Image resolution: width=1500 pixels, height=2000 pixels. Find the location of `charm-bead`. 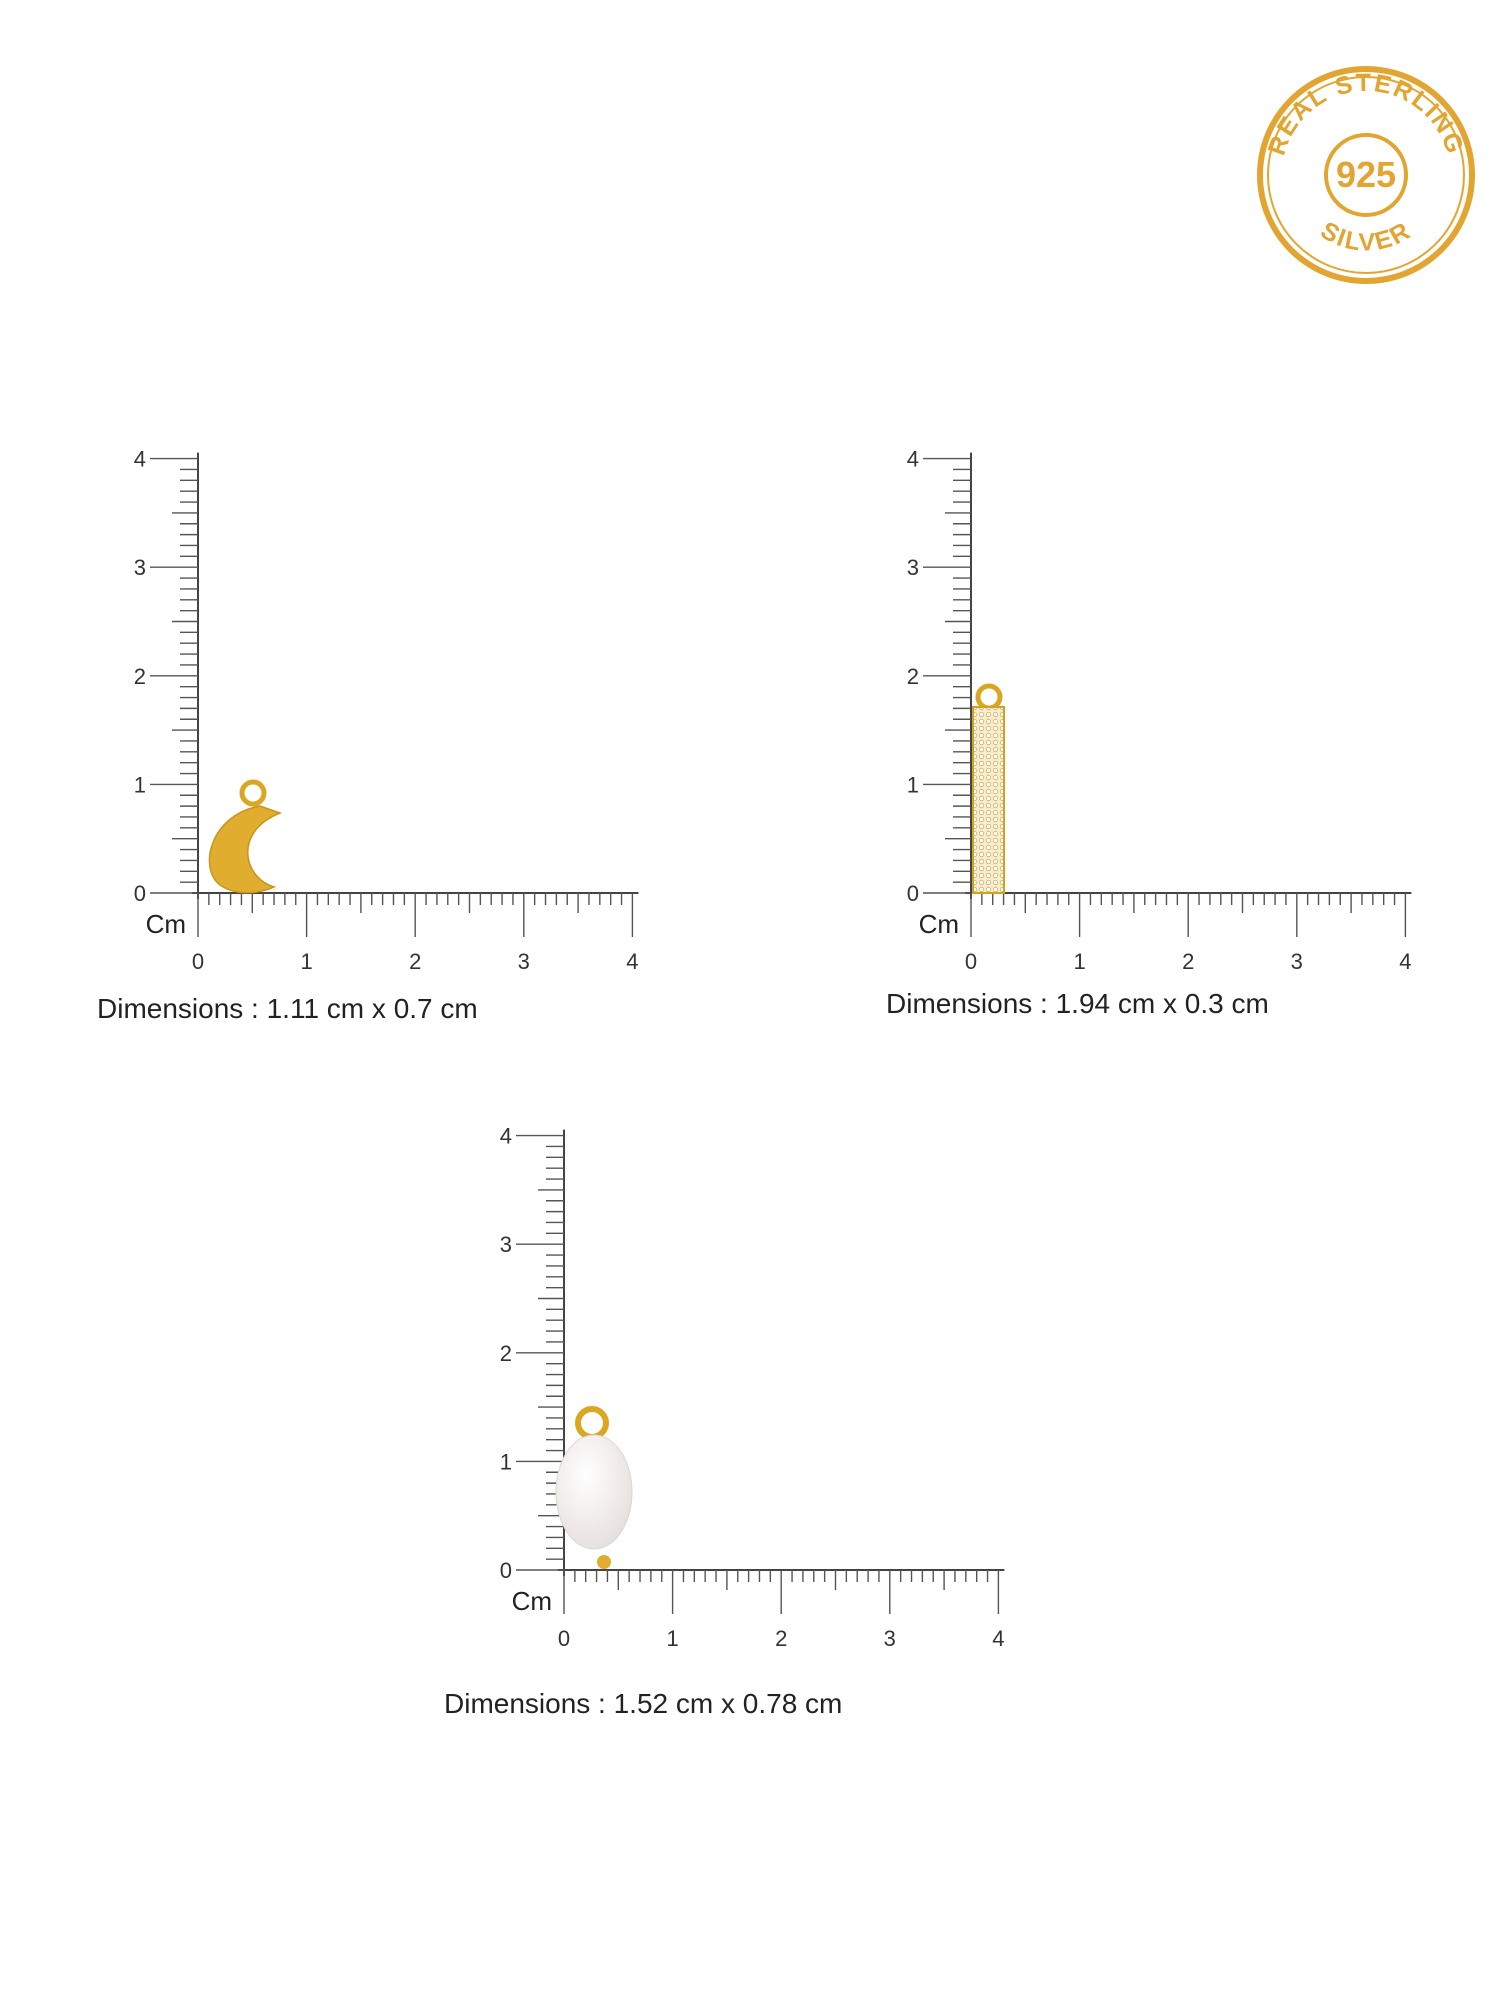

charm-bead is located at coordinates (604, 1562).